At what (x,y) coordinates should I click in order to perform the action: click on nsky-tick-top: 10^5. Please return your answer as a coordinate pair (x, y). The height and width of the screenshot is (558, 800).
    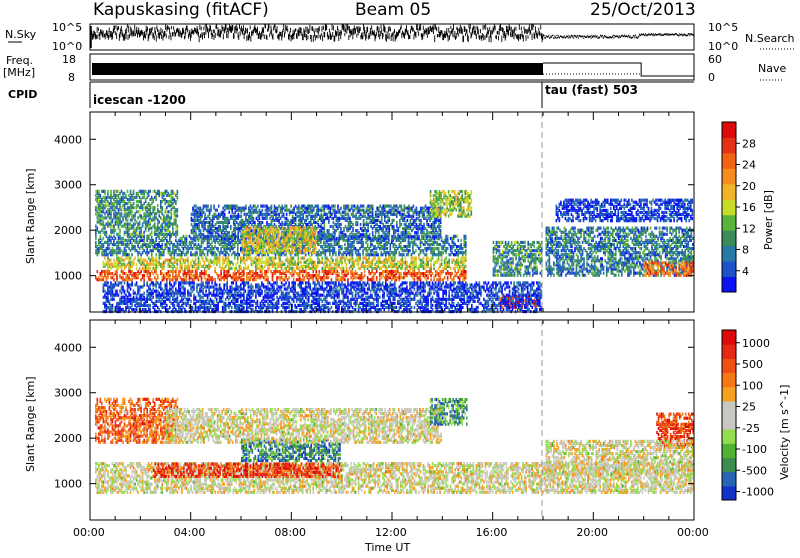
    Looking at the image, I should click on (67, 27).